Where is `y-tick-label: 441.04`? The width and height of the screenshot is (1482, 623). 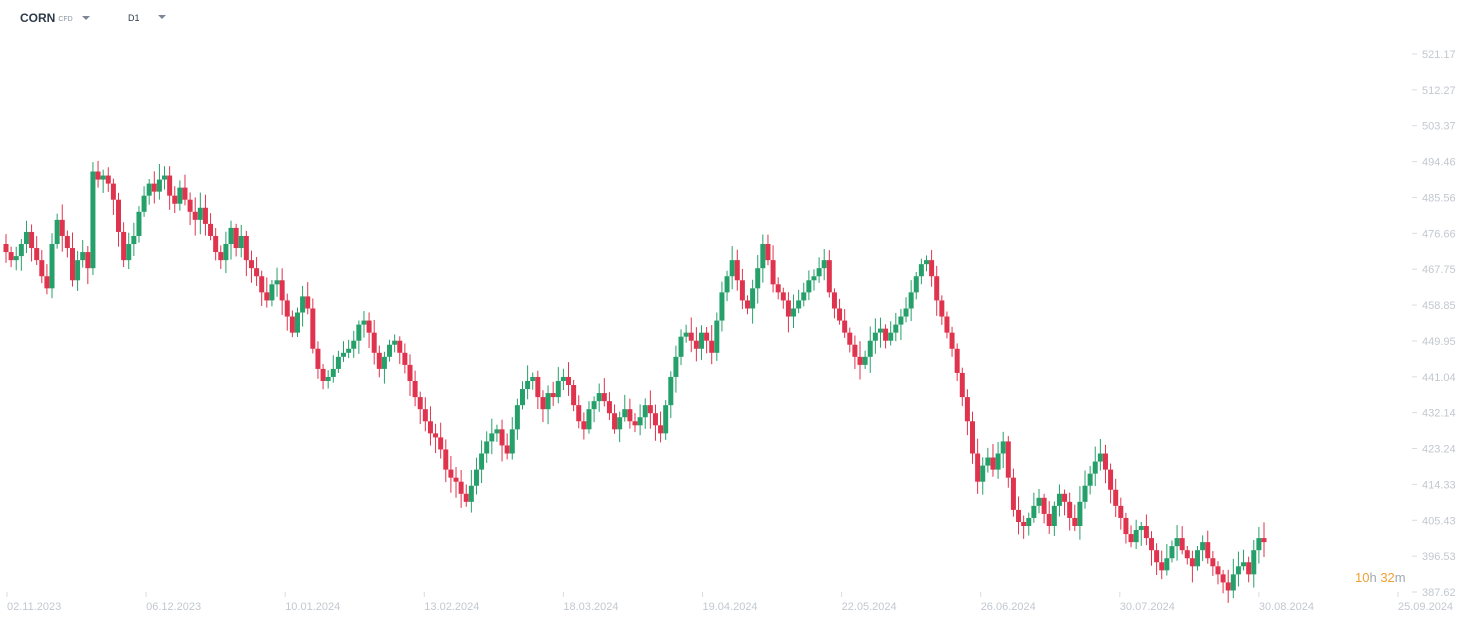 y-tick-label: 441.04 is located at coordinates (1439, 378).